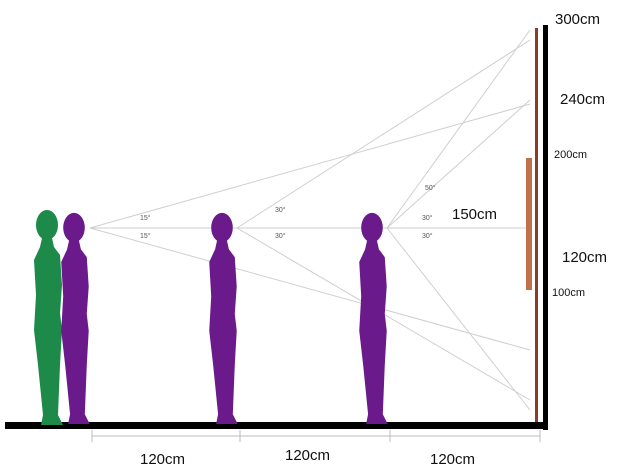 Image resolution: width=621 pixels, height=470 pixels. What do you see at coordinates (48, 317) in the screenshot?
I see `figure-green` at bounding box center [48, 317].